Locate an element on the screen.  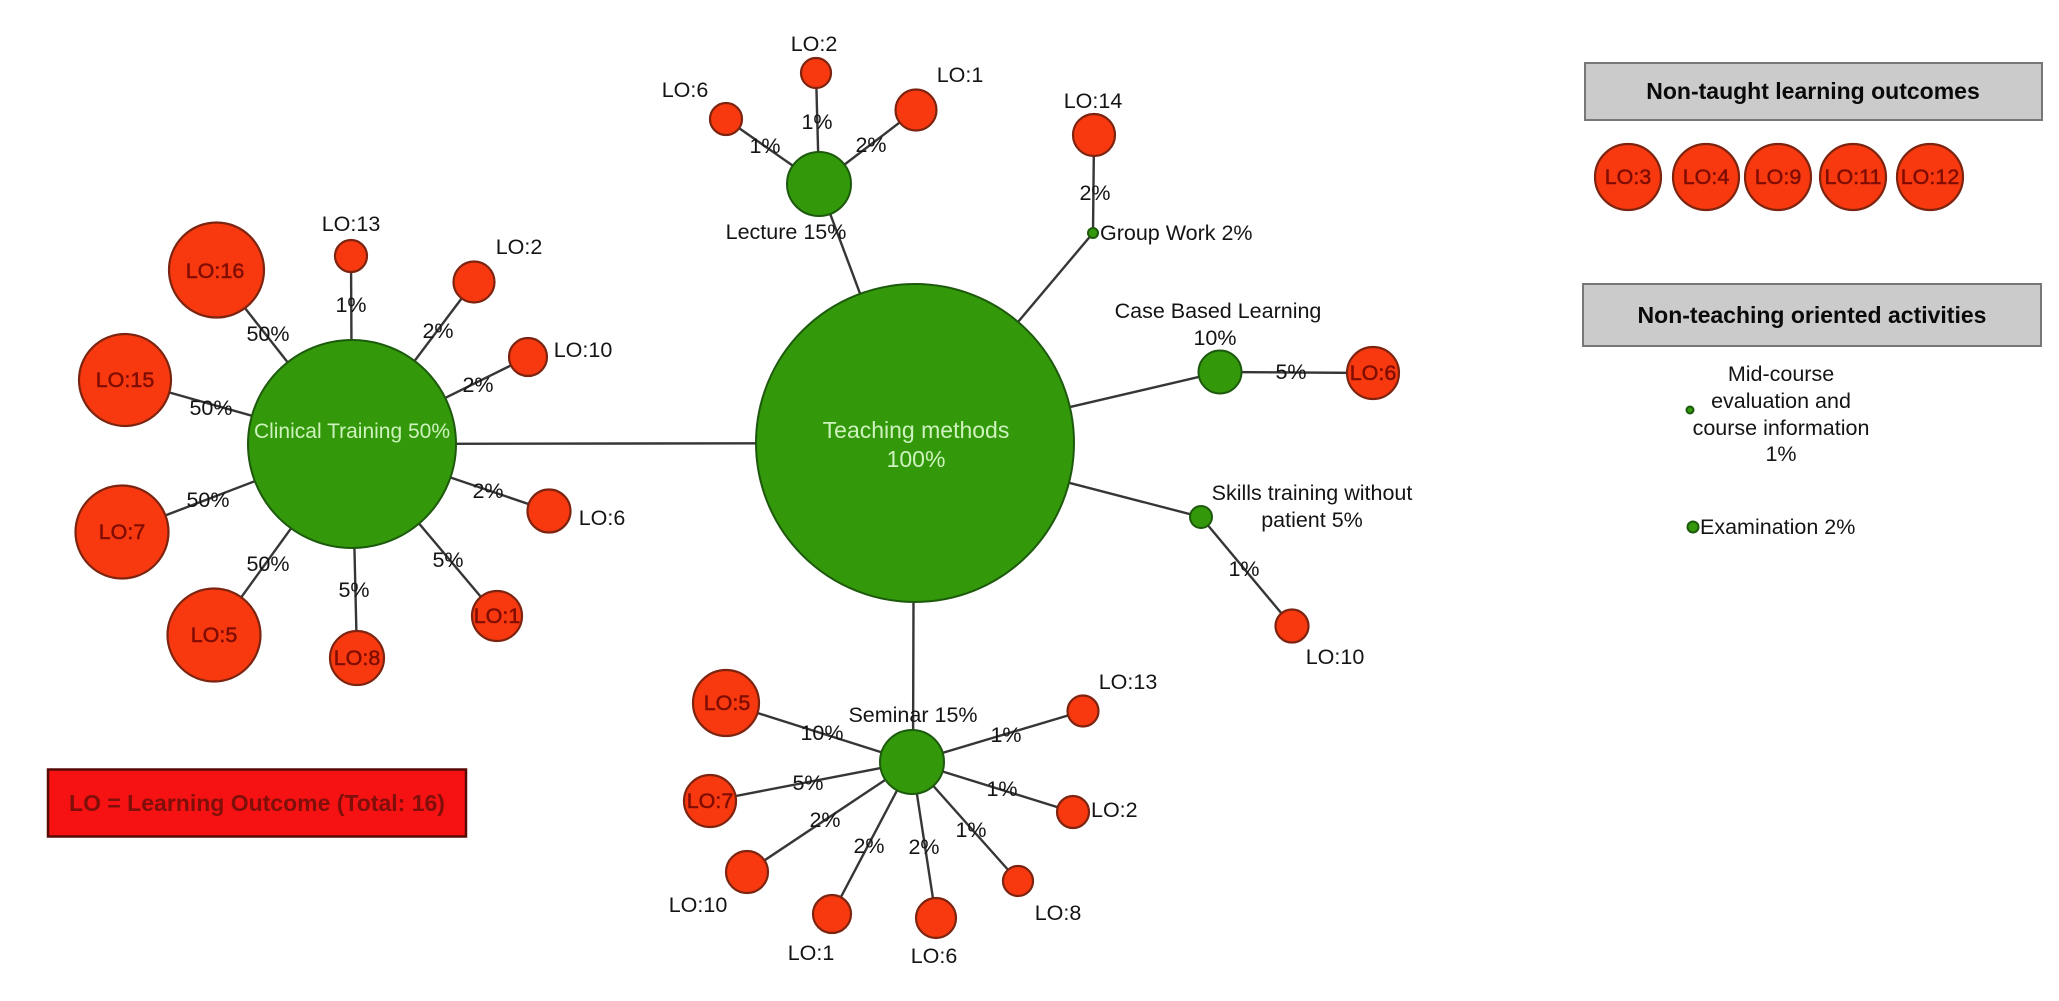
svg-text: Examination 2% is located at coordinates (1777, 527).